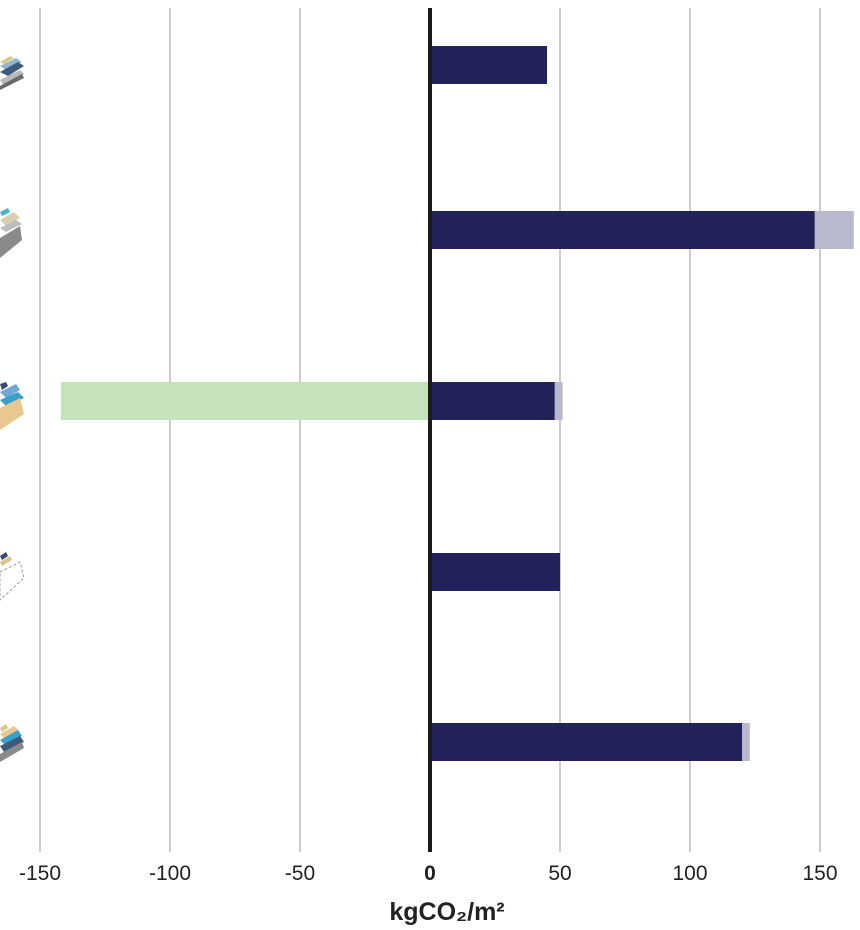  I want to click on concrete-floor-build-up-icon, so click(11, 233).